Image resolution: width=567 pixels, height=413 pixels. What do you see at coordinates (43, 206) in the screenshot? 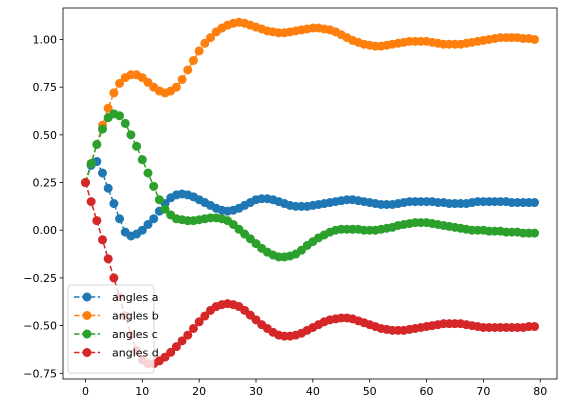
I see `y-axis: −0.75 −0.50 −0.25 0.00 0.25 0.50 0.75 1.00` at bounding box center [43, 206].